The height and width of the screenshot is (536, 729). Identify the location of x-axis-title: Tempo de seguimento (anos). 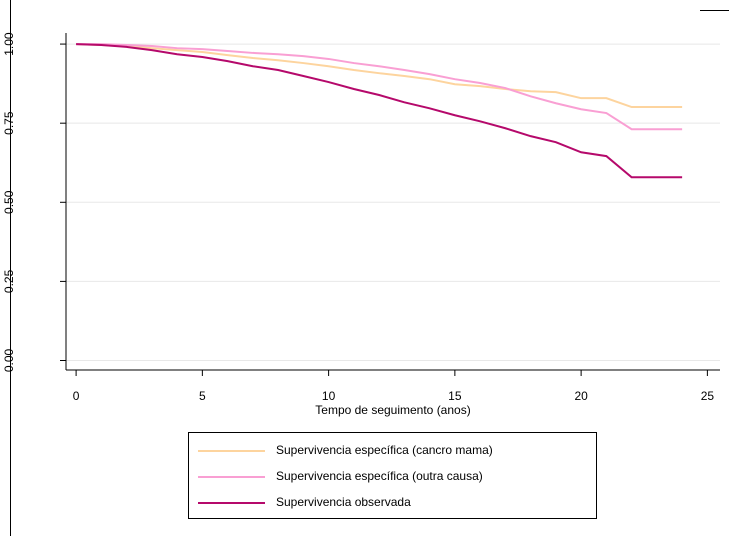
(392, 410).